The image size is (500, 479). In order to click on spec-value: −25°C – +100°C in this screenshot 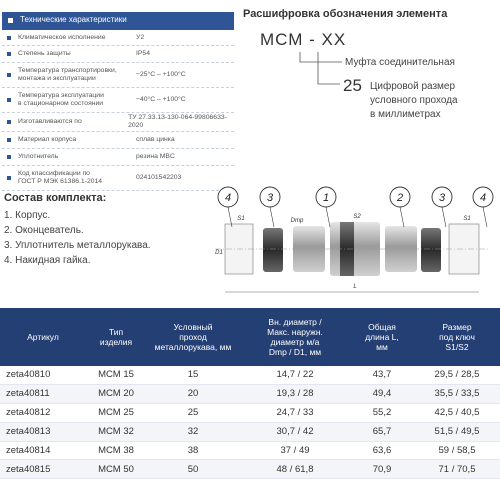, I will do `click(161, 74)`.